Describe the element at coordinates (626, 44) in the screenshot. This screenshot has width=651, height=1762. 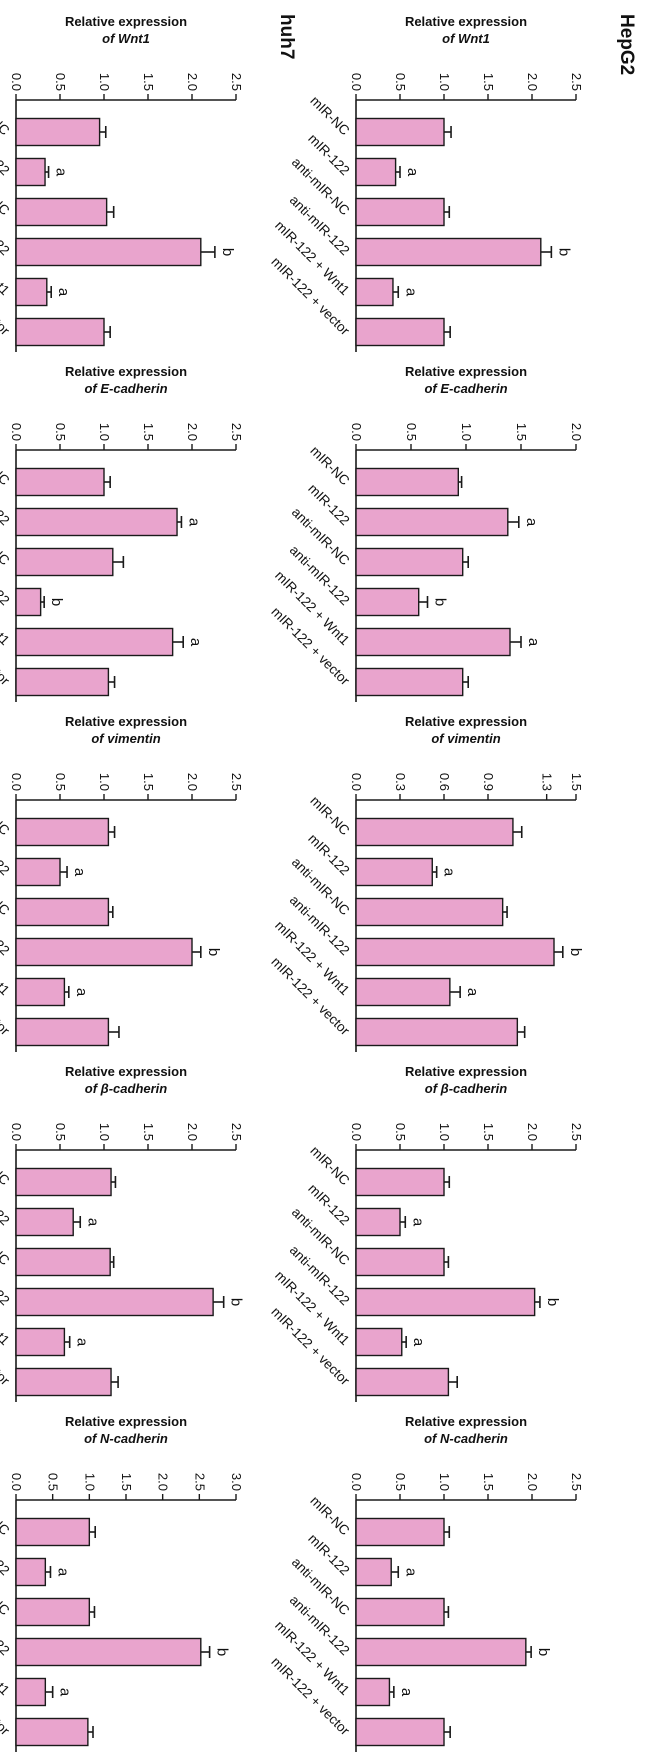
I see `row-label-hepg2: HepG2` at that location.